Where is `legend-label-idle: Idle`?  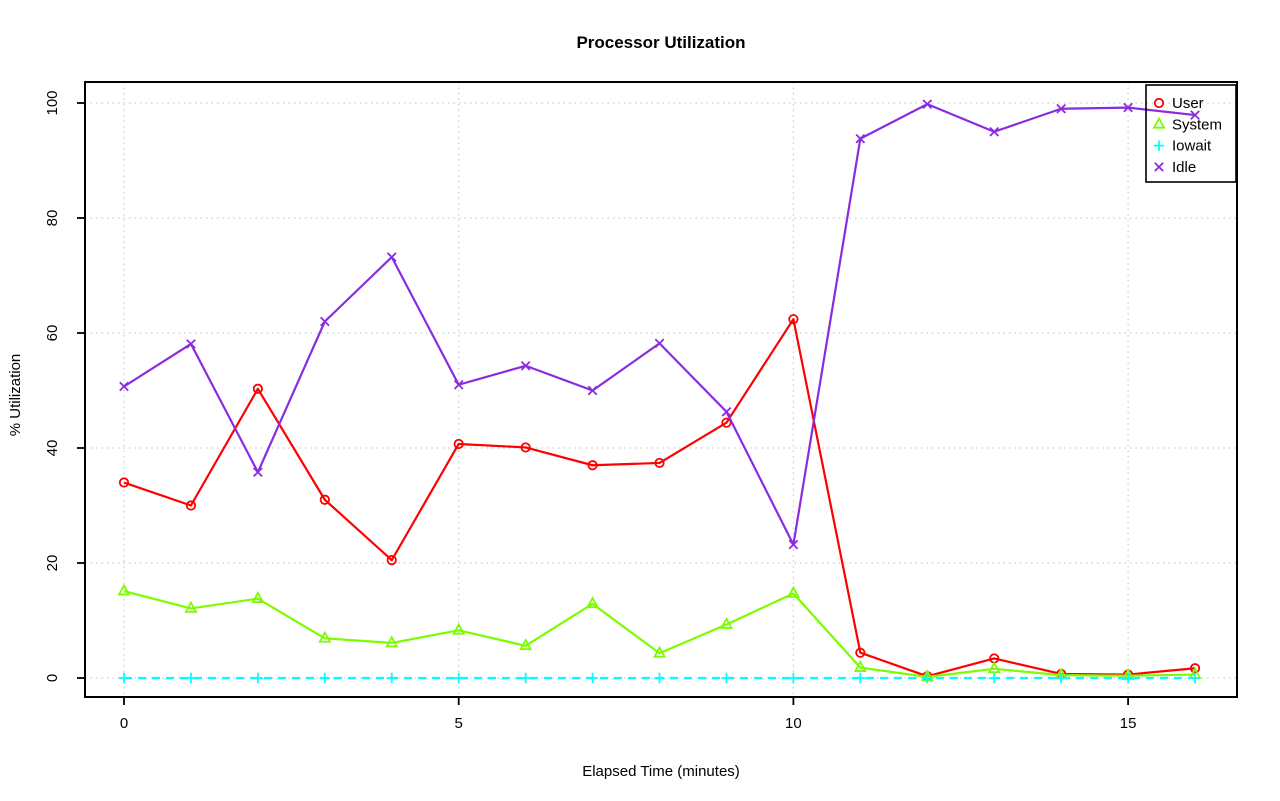 legend-label-idle: Idle is located at coordinates (1184, 167).